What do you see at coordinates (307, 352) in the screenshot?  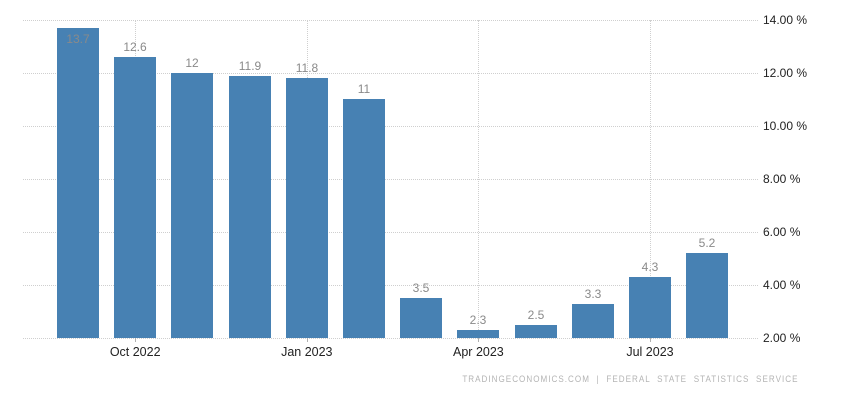 I see `x-axis-tick-label: Jan 2023` at bounding box center [307, 352].